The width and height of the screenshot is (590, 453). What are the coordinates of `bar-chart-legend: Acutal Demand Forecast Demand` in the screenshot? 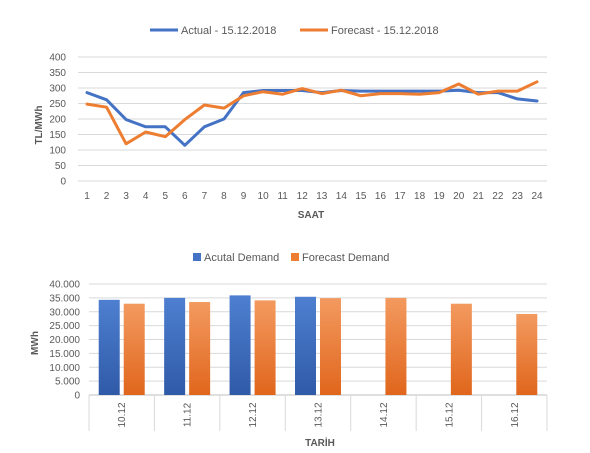 It's located at (291, 258).